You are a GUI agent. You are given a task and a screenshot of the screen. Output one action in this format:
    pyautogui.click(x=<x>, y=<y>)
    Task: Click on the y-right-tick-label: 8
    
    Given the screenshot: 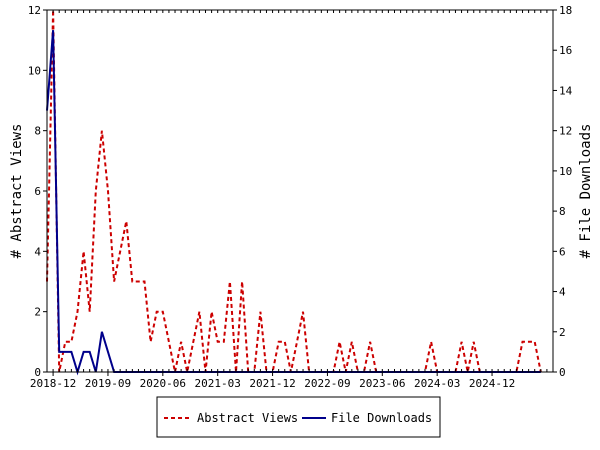 What is the action you would take?
    pyautogui.click(x=562, y=211)
    